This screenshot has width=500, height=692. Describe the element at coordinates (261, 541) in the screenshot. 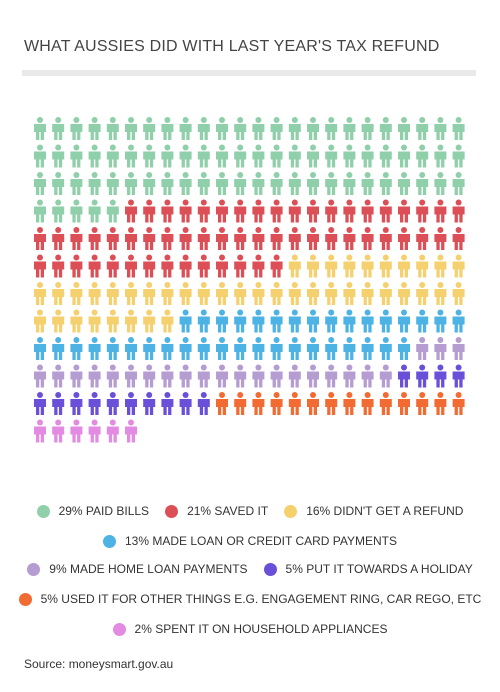

I see `legend-label: 13% MADE LOAN OR CREDIT CARD PAYMENTS` at that location.